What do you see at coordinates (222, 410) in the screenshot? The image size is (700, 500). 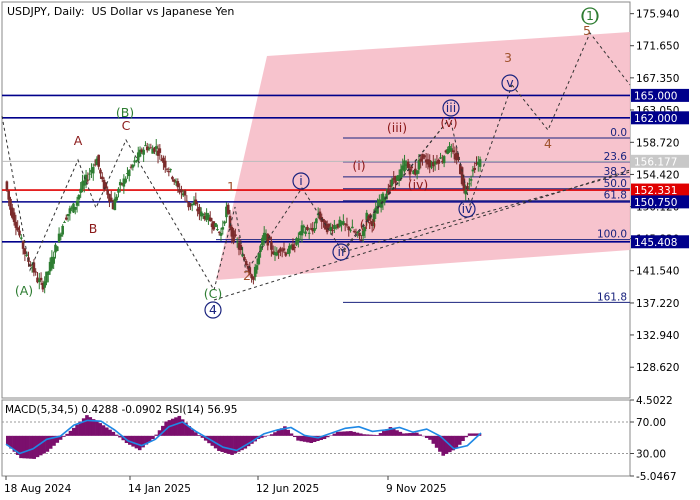 I see `rsi-value: 56.95` at bounding box center [222, 410].